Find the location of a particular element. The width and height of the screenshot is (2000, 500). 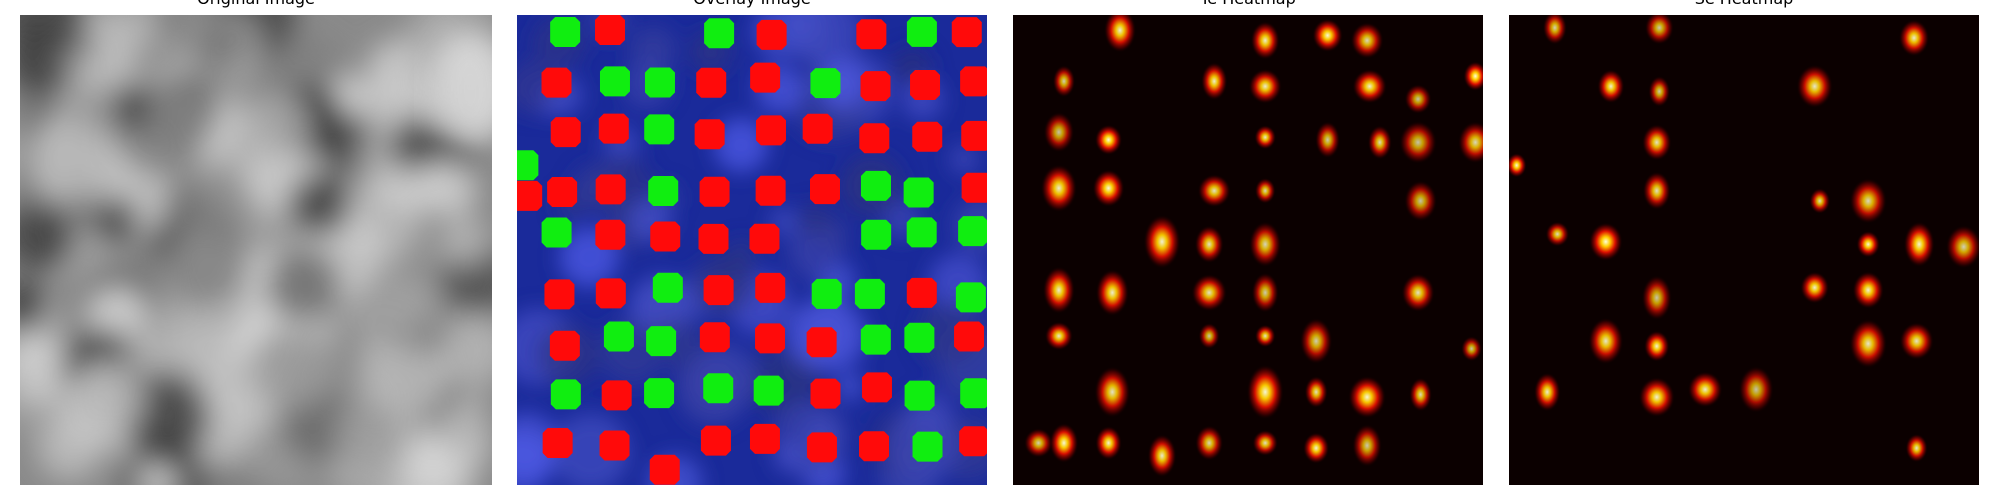

panel-title: Original Image is located at coordinates (256, 4).